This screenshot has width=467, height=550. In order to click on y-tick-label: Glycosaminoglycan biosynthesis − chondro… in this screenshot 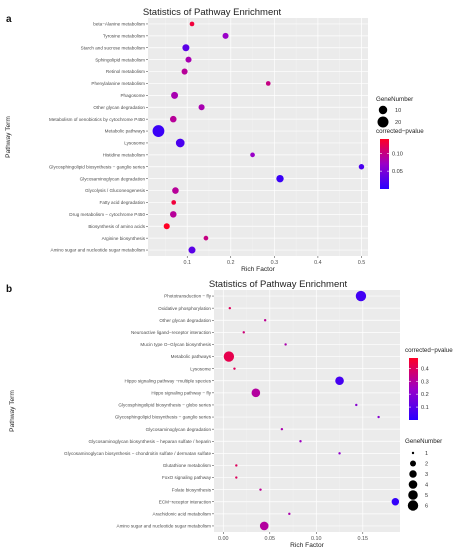, I will do `click(137, 453)`.